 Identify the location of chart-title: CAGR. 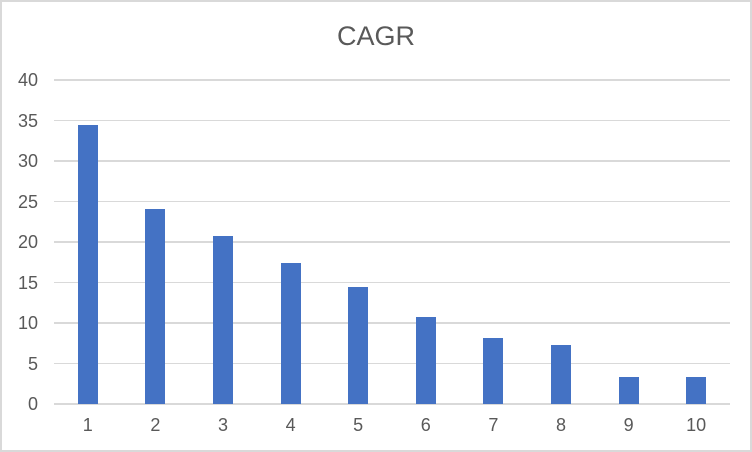
(375, 36).